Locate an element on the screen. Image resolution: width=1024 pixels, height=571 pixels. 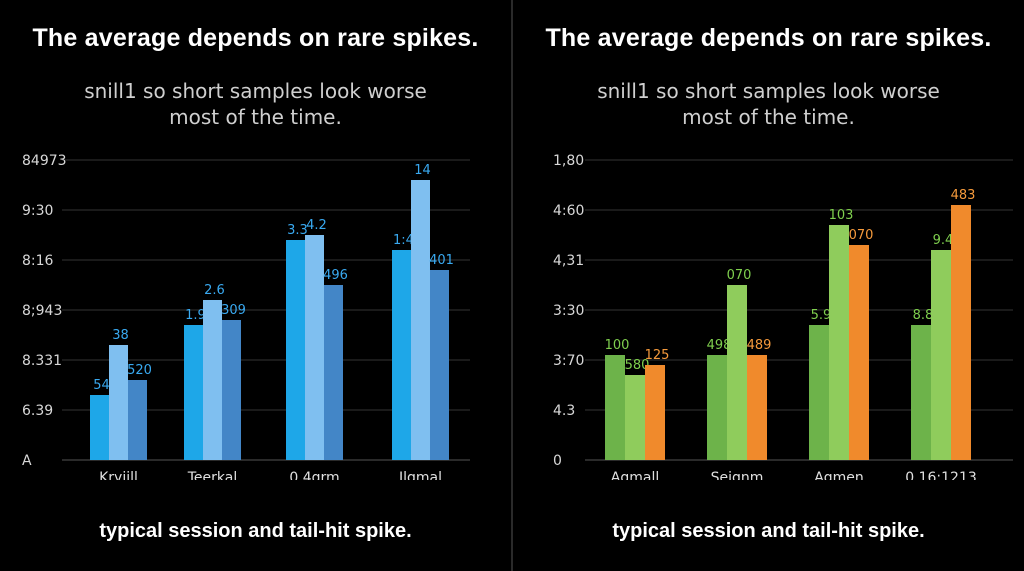
data-label: 401 is located at coordinates (441, 260).